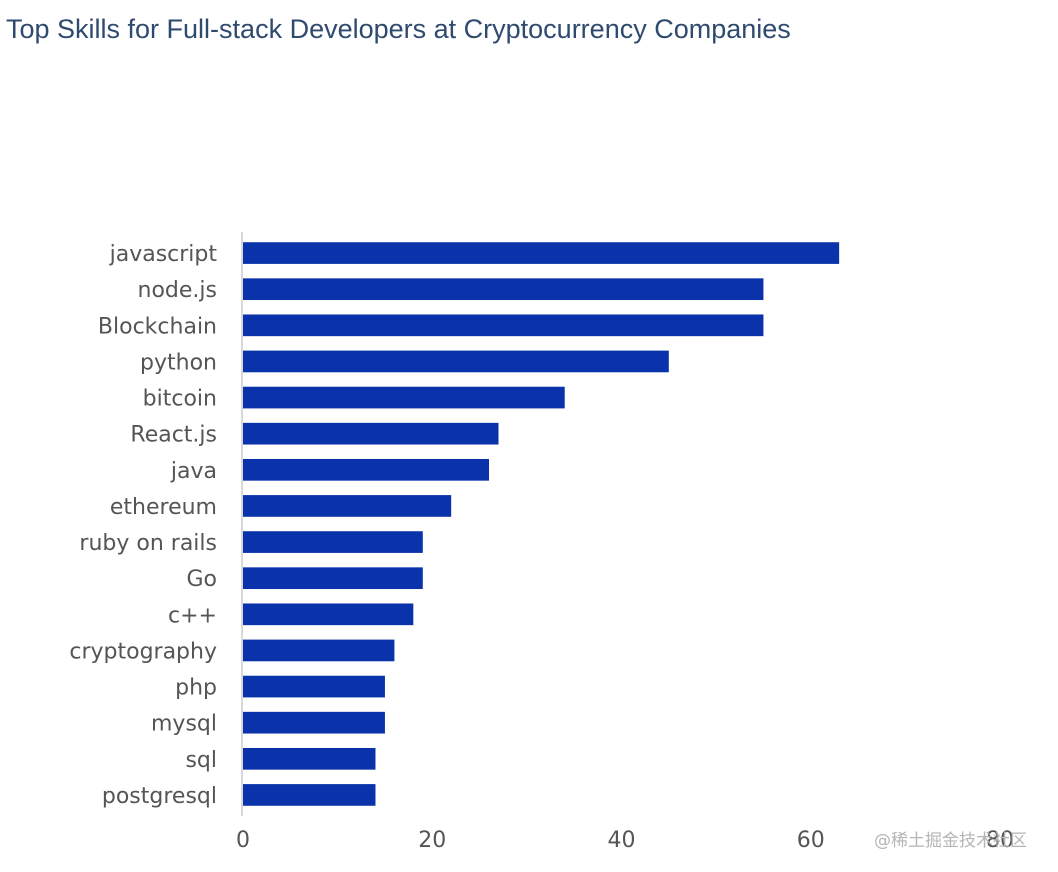 The height and width of the screenshot is (872, 1058). What do you see at coordinates (347, 506) in the screenshot?
I see `bar-ethereum` at bounding box center [347, 506].